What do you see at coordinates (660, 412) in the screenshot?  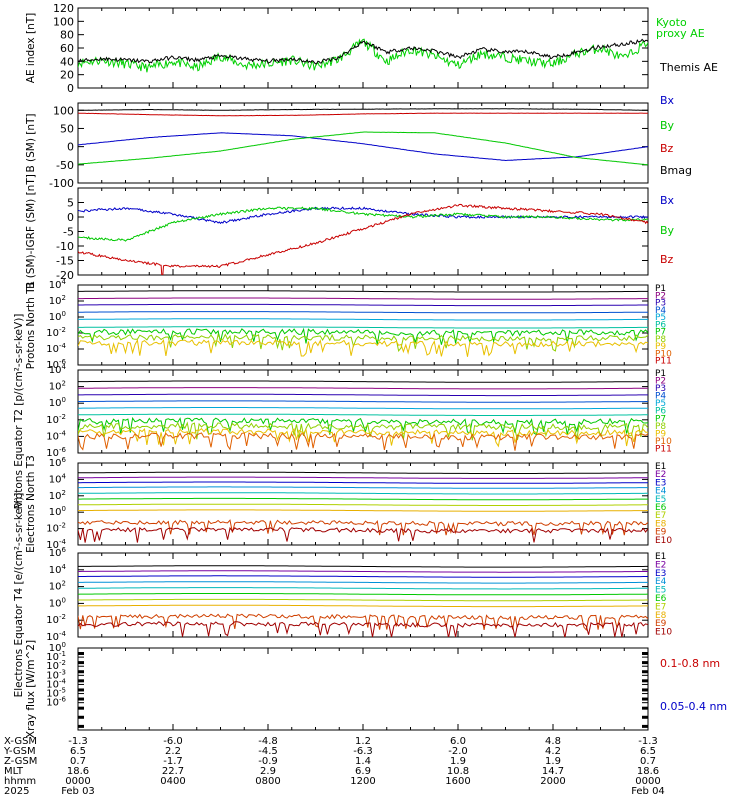 I see `legend-p6: P6` at bounding box center [660, 412].